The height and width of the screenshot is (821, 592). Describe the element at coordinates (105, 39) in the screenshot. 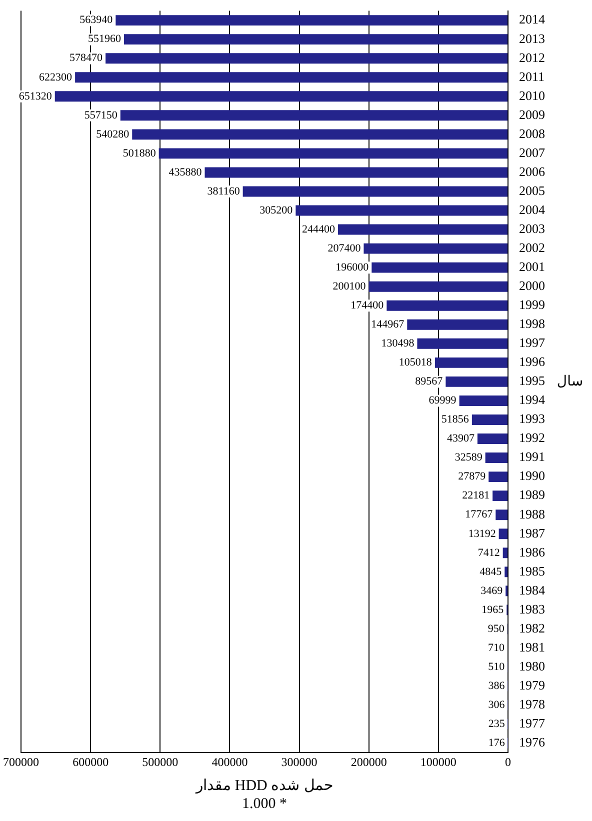

I see `data-label: 551960` at that location.